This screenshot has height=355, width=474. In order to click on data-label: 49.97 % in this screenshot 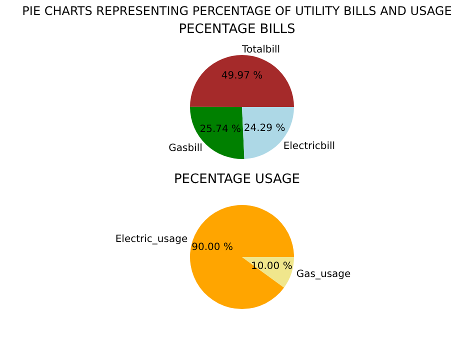, I will do `click(242, 76)`.